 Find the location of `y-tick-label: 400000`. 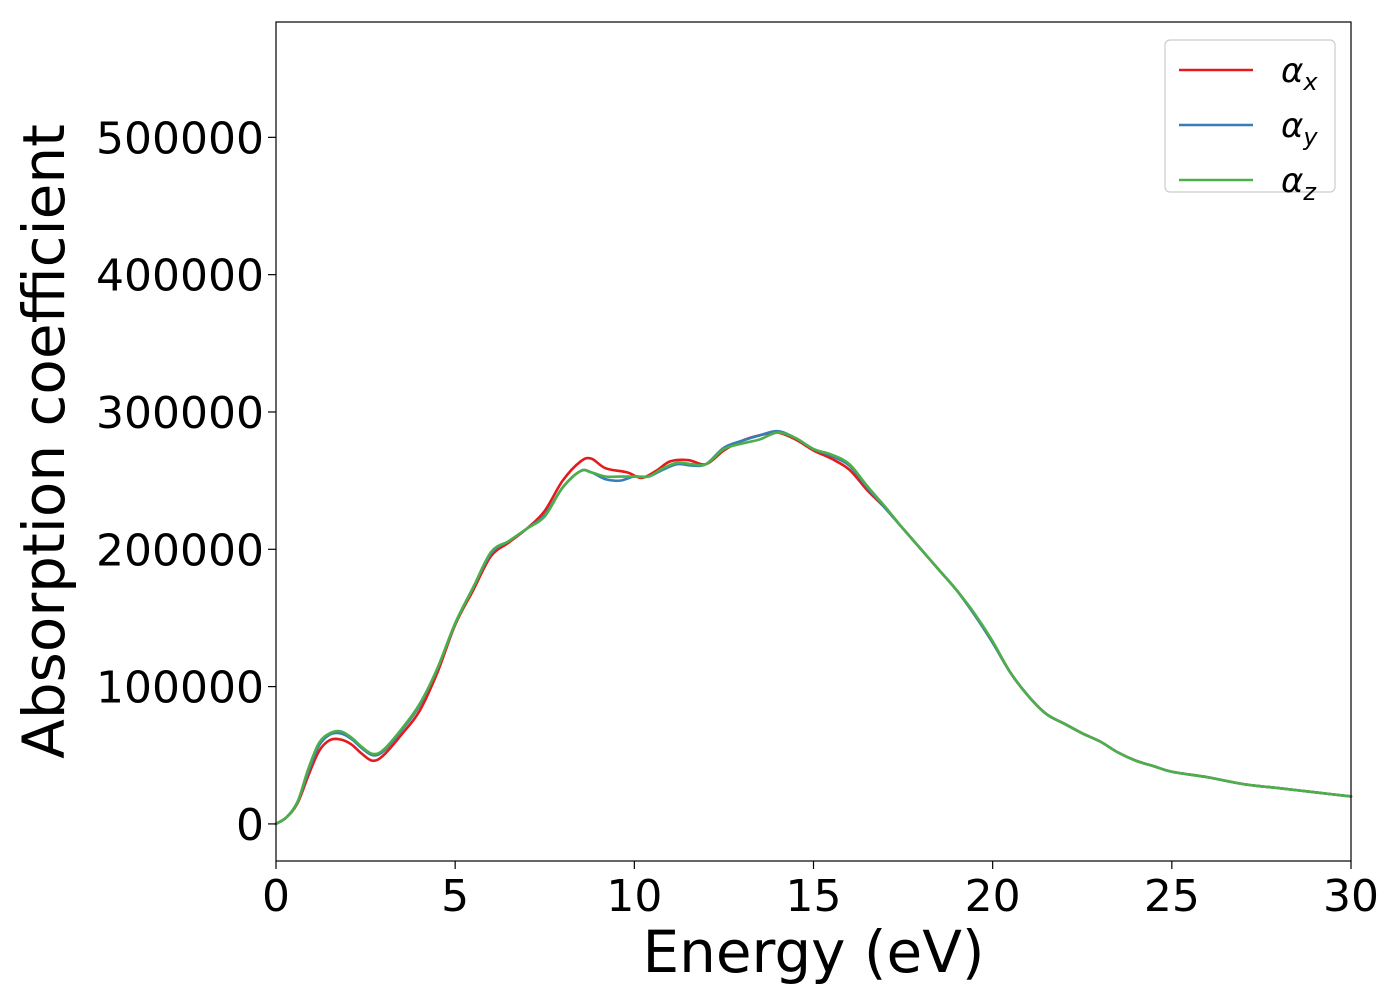

y-tick-label: 400000 is located at coordinates (180, 276).